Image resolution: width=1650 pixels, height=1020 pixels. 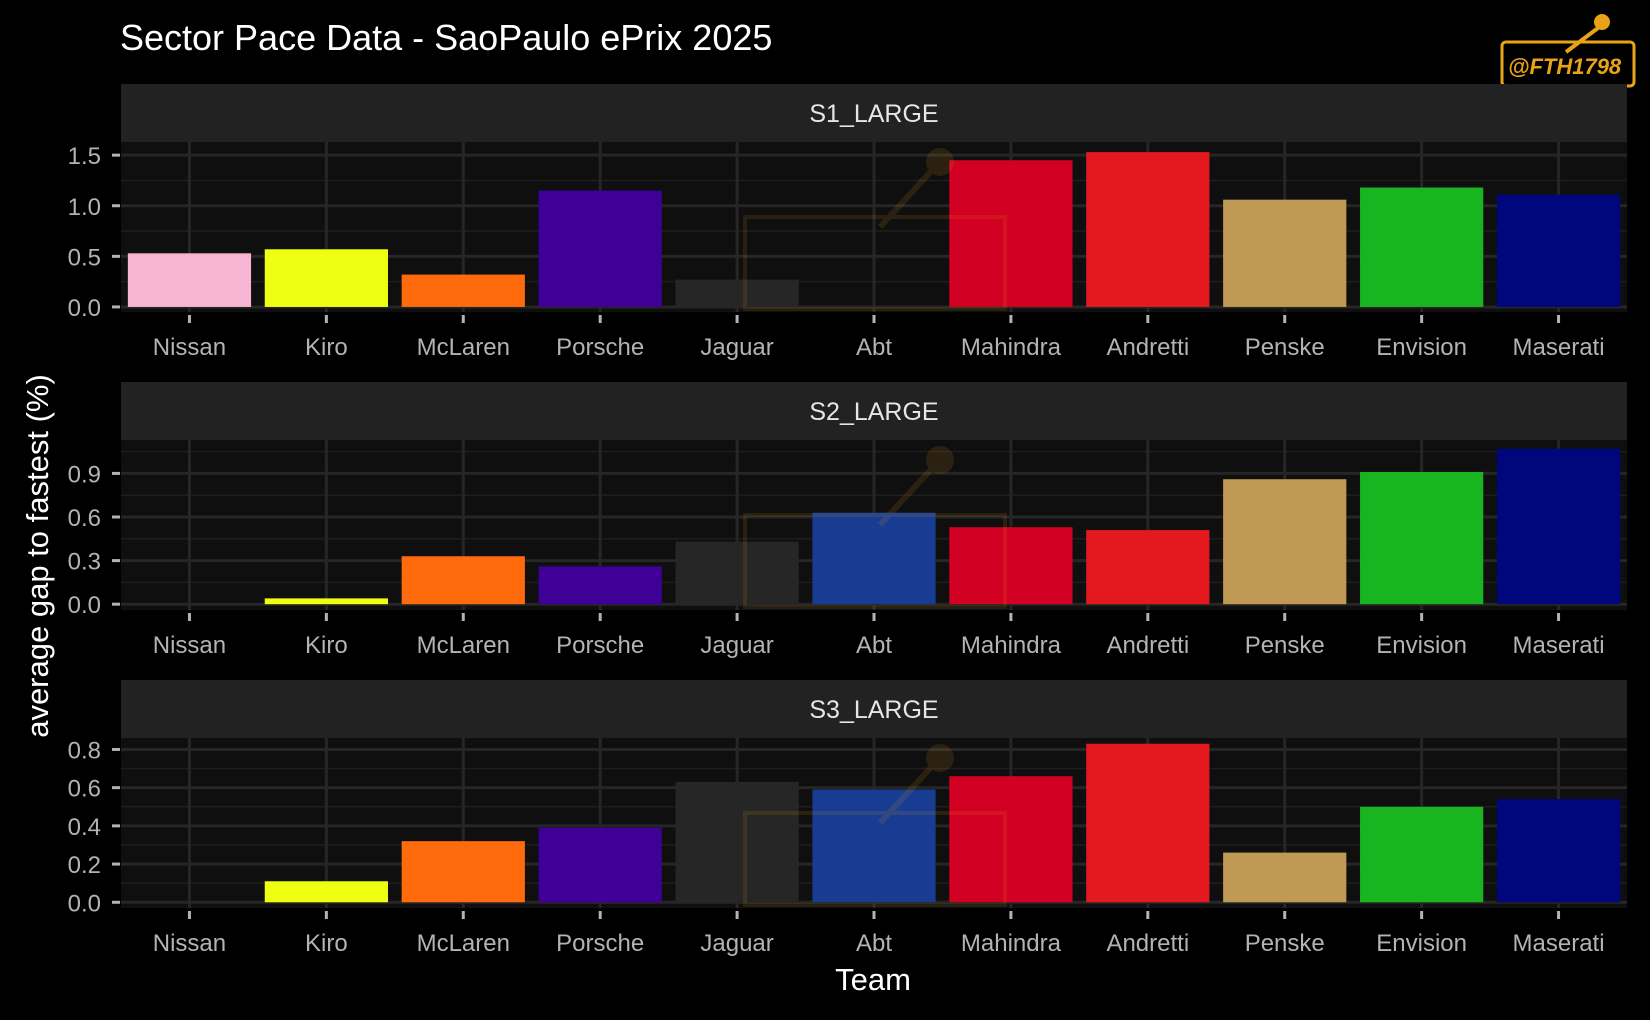 What do you see at coordinates (84, 474) in the screenshot?
I see `y-tick-label: 0.9` at bounding box center [84, 474].